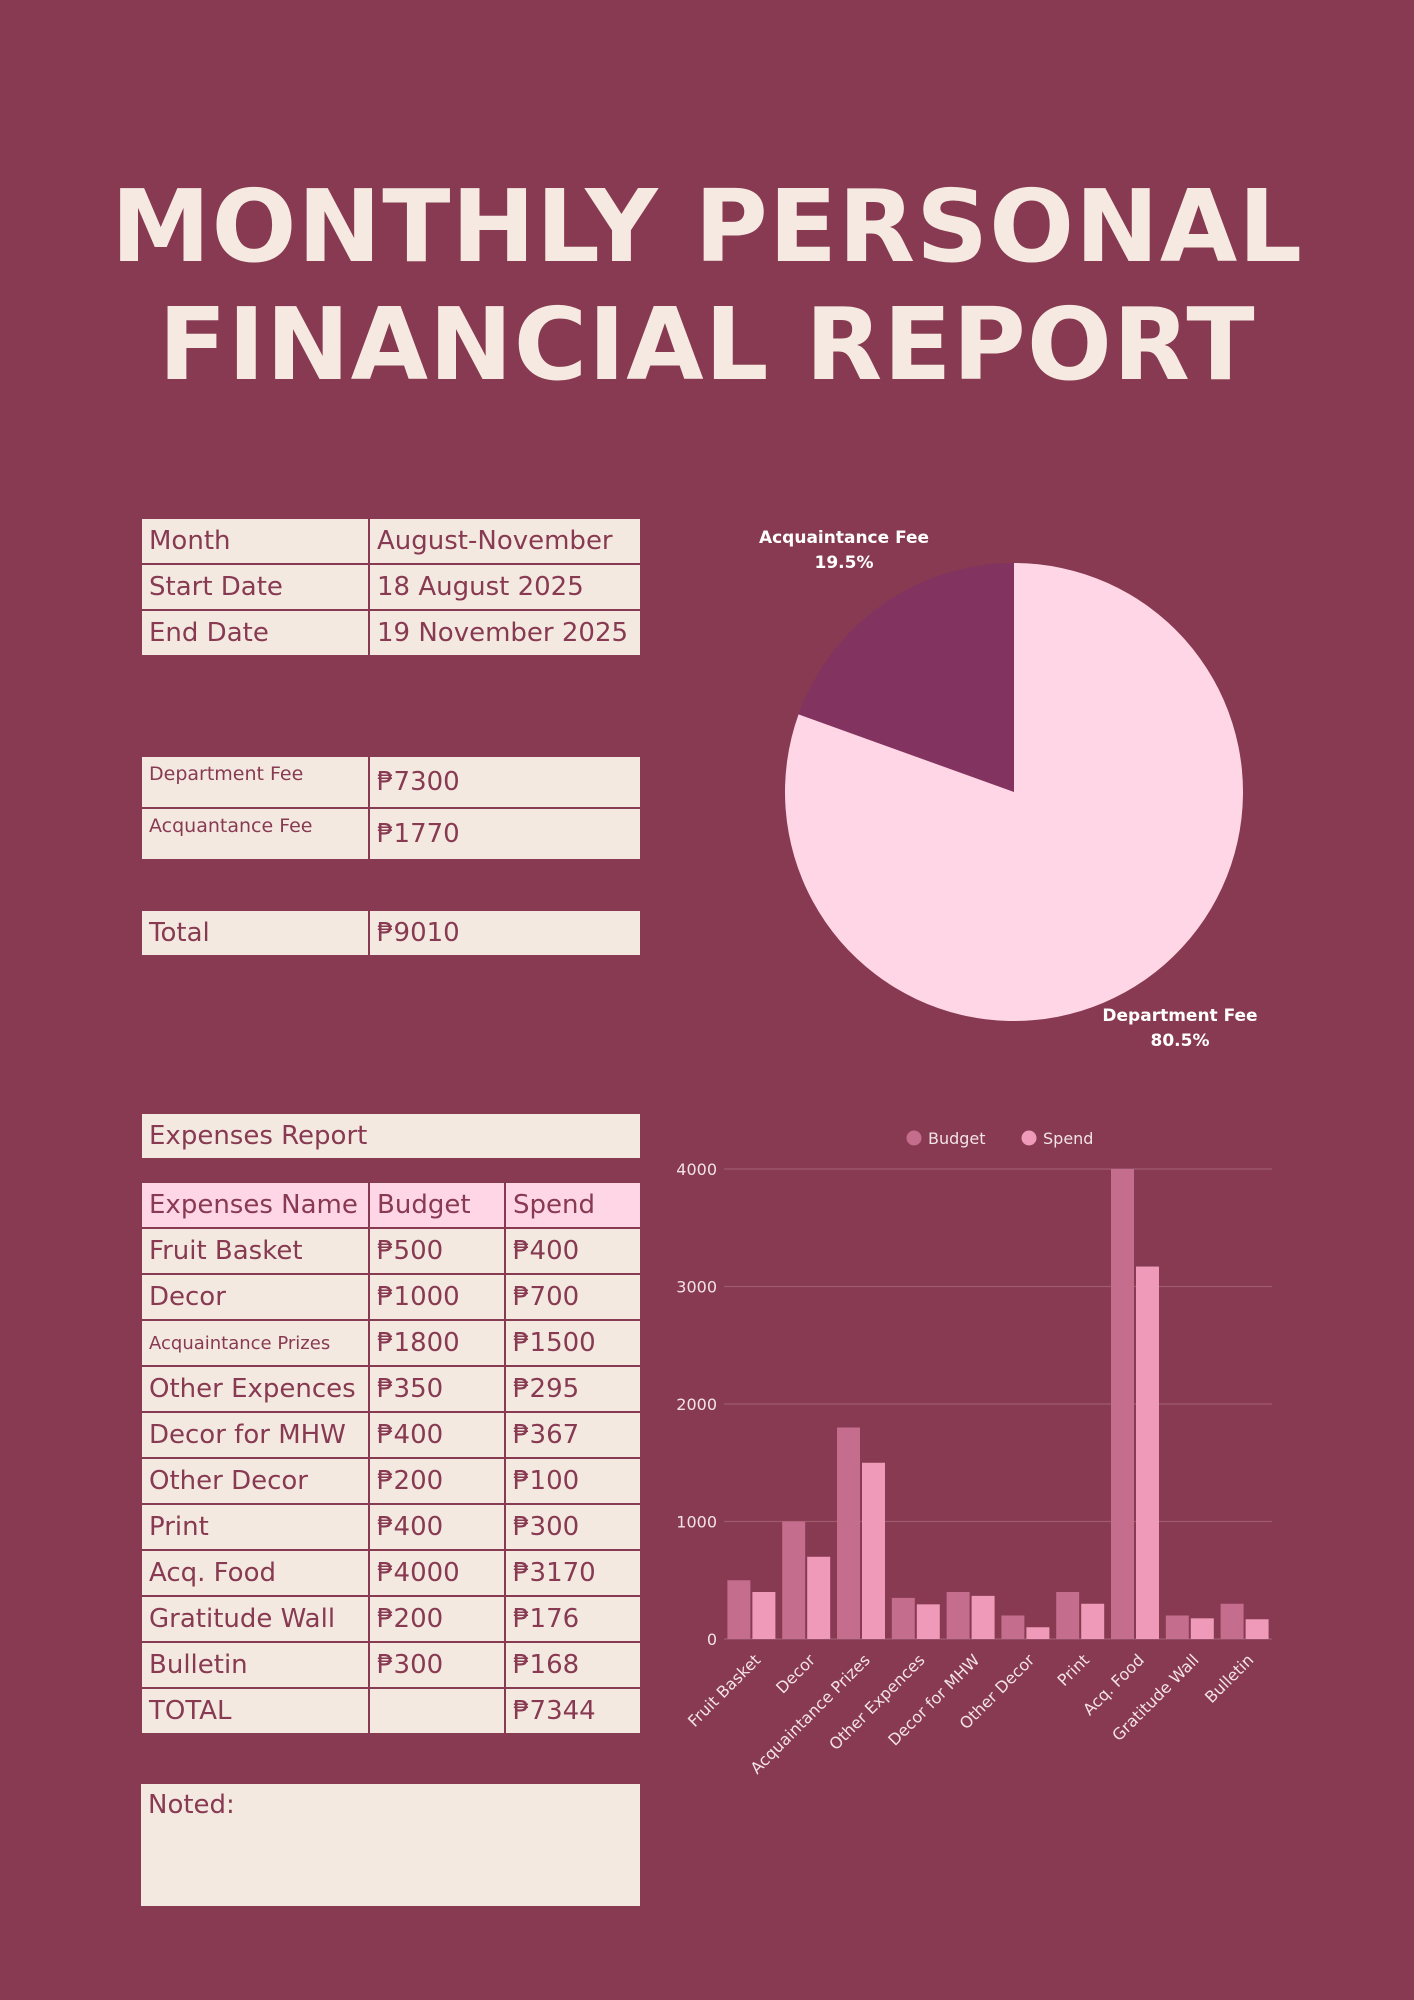 The width and height of the screenshot is (1414, 2000). Describe the element at coordinates (573, 1435) in the screenshot. I see `expense-spend: ₱367` at that location.